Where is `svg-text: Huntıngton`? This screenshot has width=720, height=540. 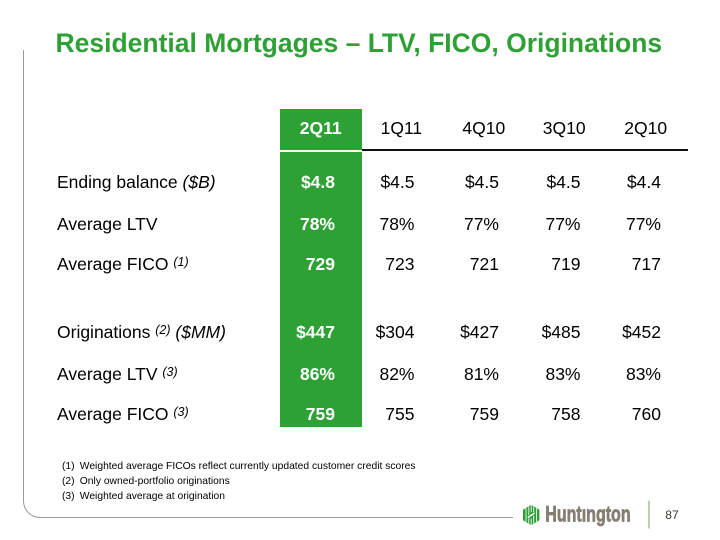
svg-text: Huntıngton is located at coordinates (587, 514).